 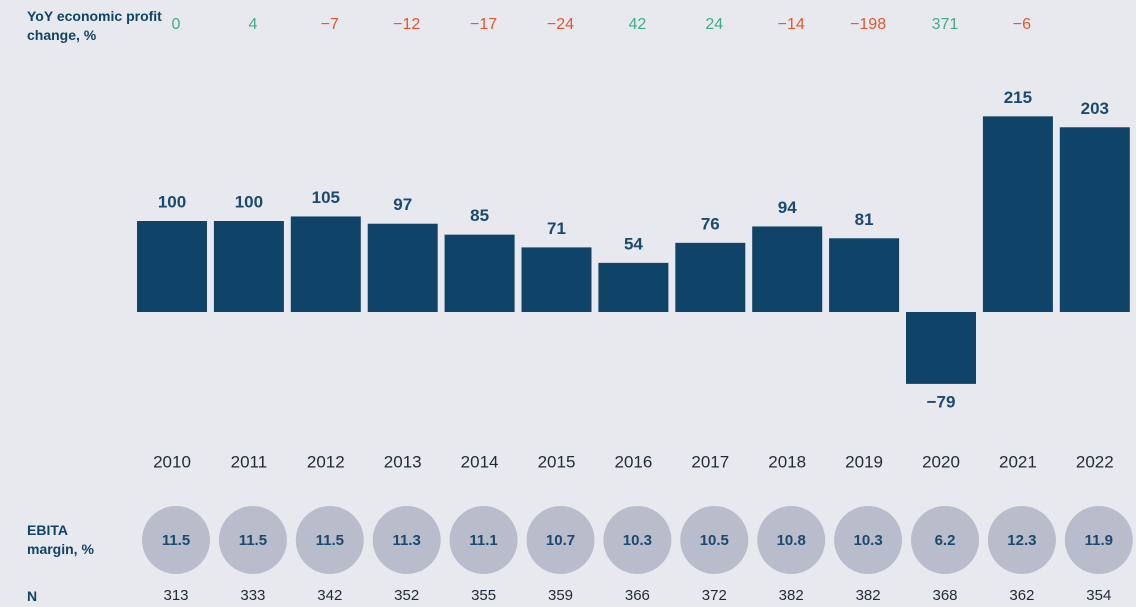 I want to click on n-value: 372, so click(x=714, y=595).